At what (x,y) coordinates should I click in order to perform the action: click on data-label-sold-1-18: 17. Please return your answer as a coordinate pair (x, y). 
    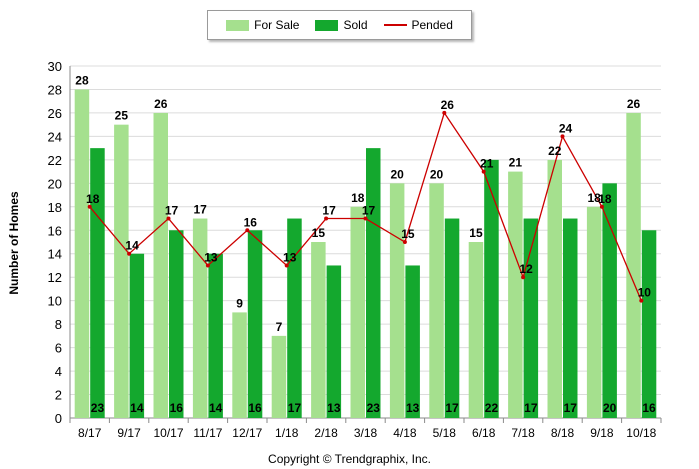
    Looking at the image, I should click on (295, 408).